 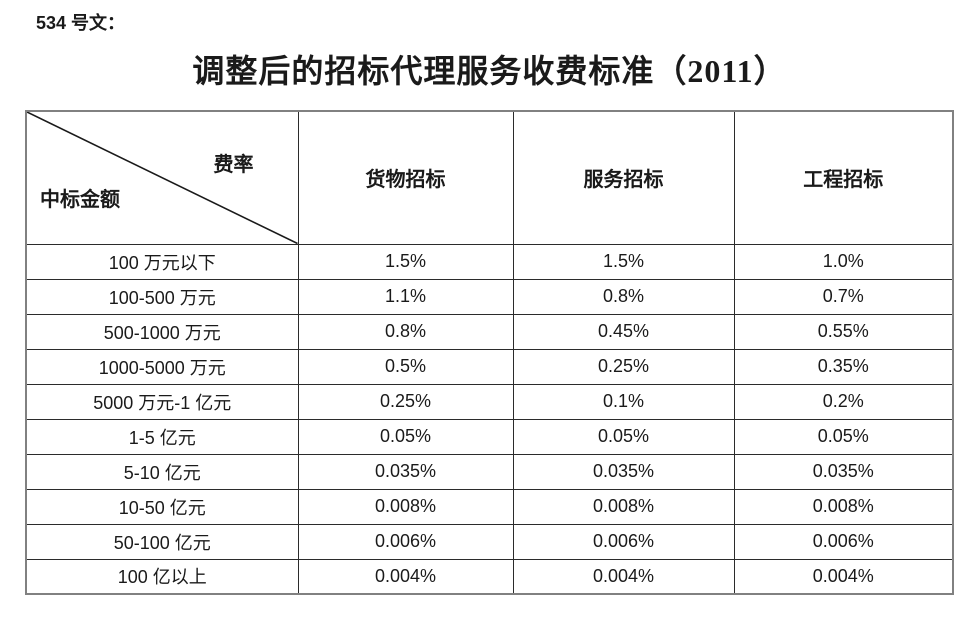 What do you see at coordinates (489, 71) in the screenshot?
I see `page-title: 调整后的招标代理服务收费标准（2011）` at bounding box center [489, 71].